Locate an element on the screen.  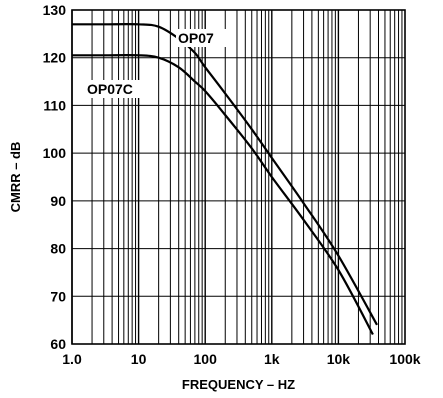
y-axis-label: CMRR – dB is located at coordinates (15, 177).